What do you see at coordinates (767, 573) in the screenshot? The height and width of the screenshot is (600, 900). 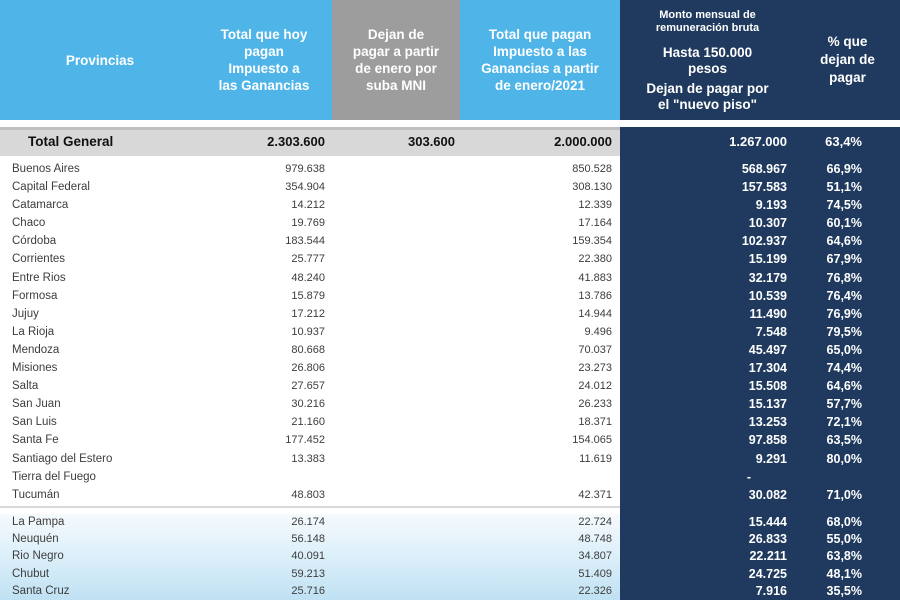 I see `cell-monto: 24.725` at bounding box center [767, 573].